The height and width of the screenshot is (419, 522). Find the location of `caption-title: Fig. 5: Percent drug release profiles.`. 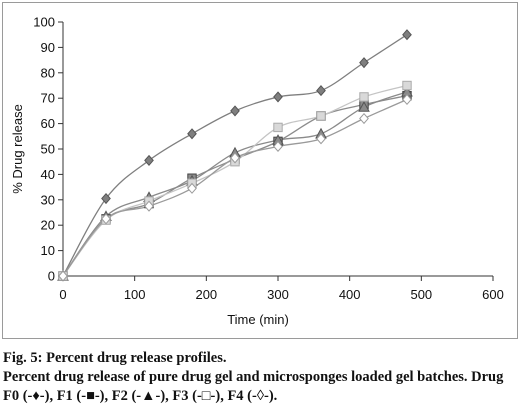

caption-title: Fig. 5: Percent drug release profiles. is located at coordinates (115, 358).